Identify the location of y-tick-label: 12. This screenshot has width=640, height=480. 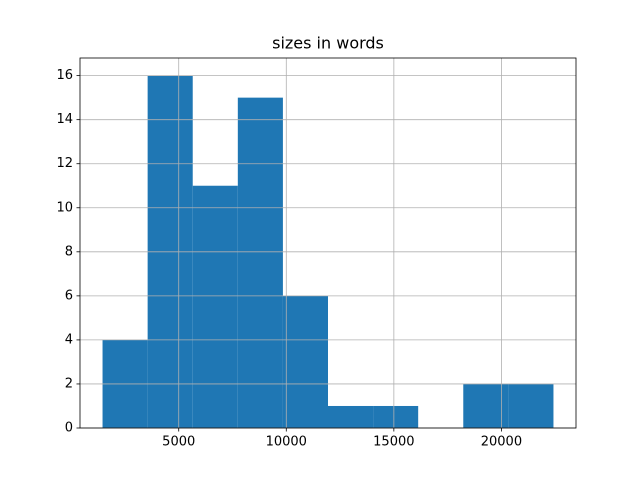
(64, 163).